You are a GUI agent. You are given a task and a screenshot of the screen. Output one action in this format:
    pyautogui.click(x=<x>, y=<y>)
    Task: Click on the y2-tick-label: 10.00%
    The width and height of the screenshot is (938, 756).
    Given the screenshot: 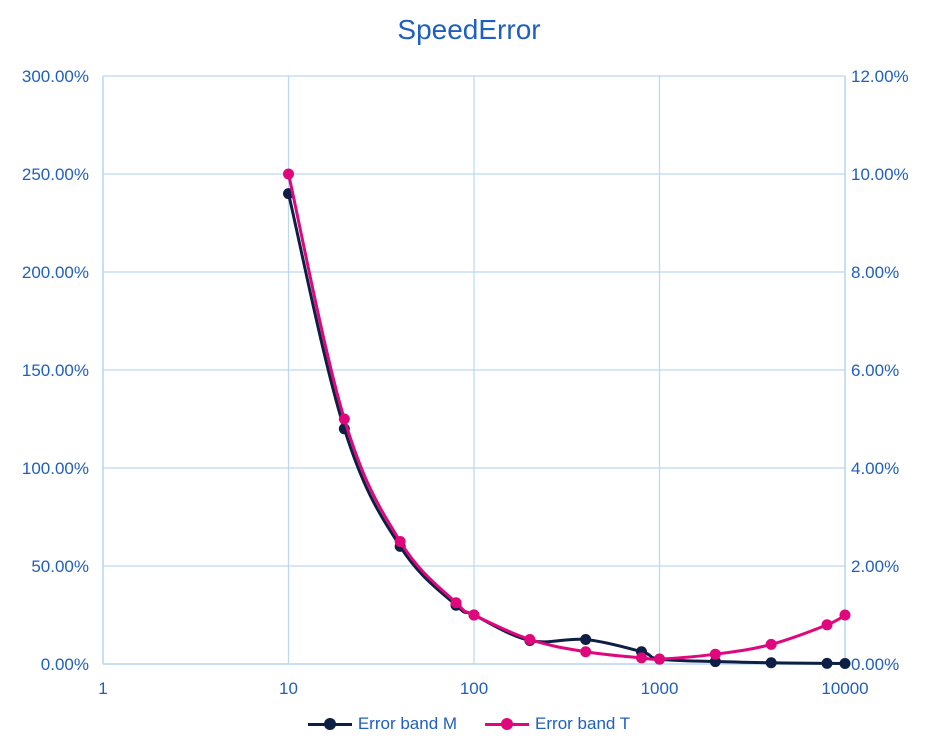 What is the action you would take?
    pyautogui.click(x=880, y=174)
    